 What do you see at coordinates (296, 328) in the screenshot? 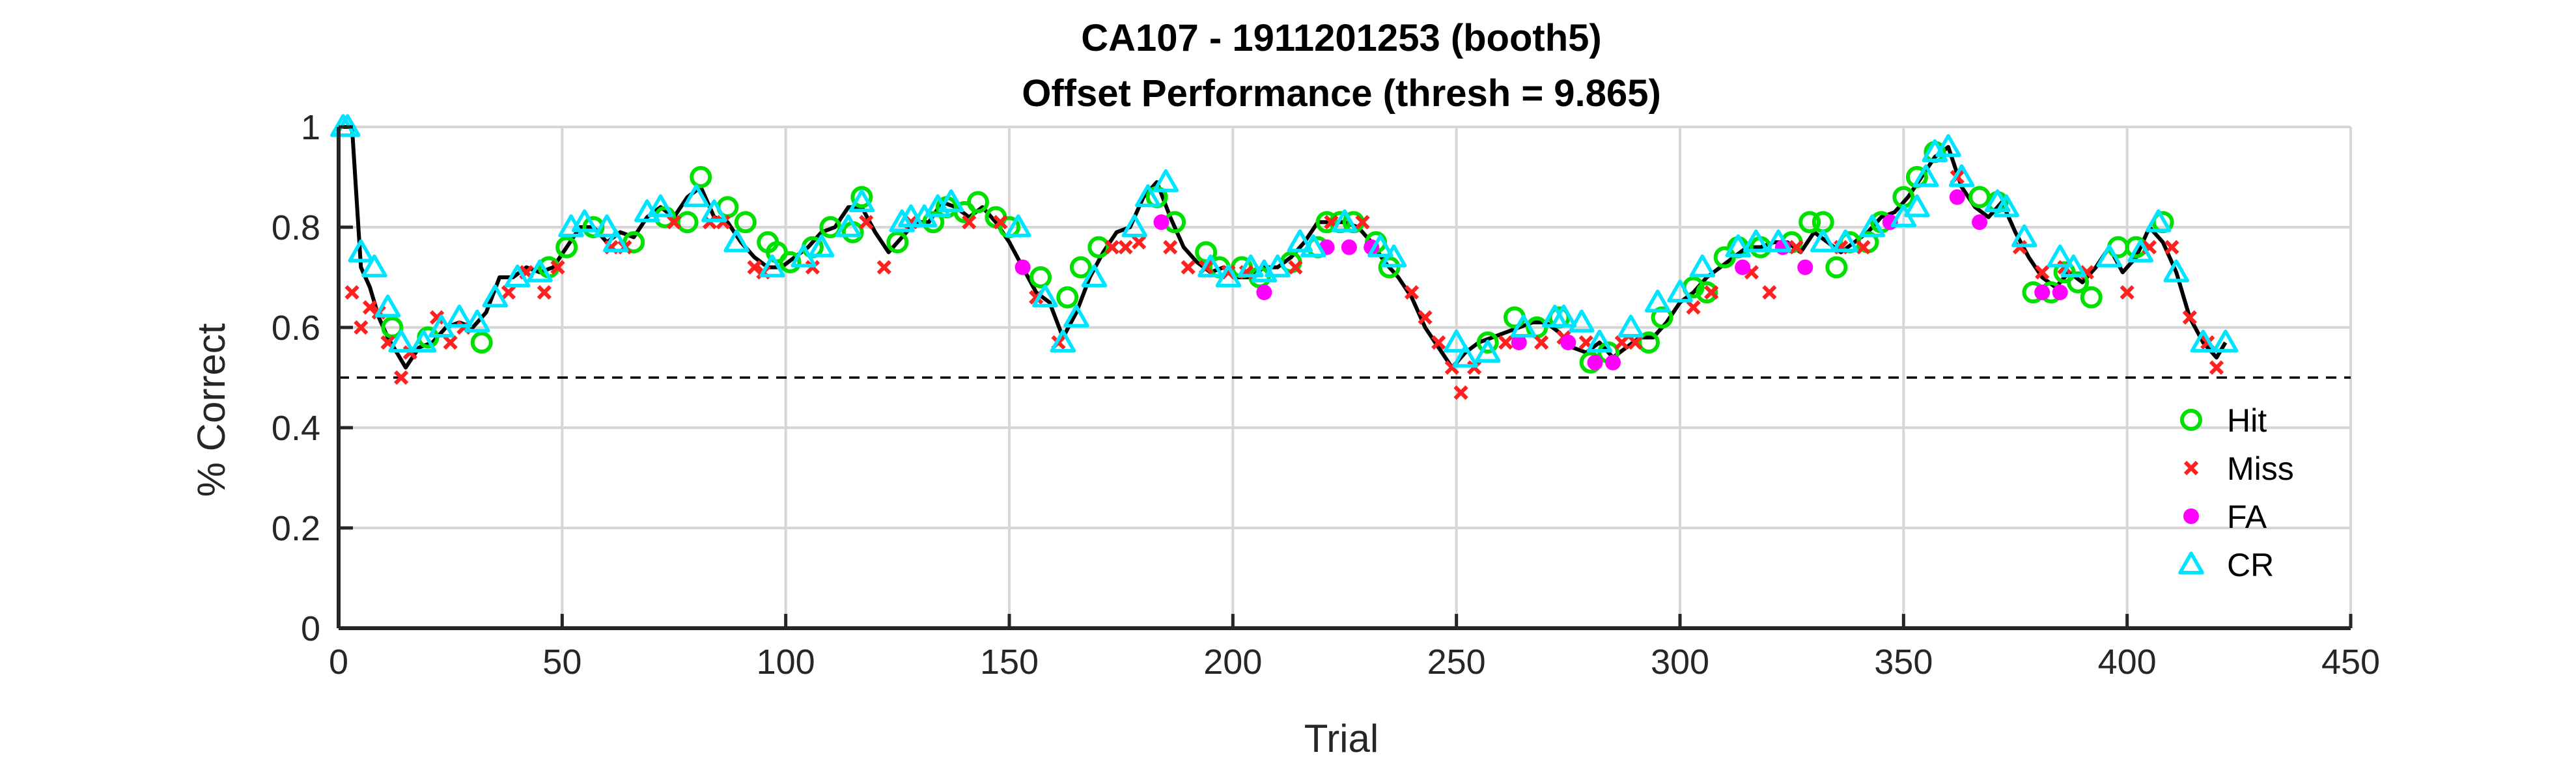
I see `y-tick-label: 0.6` at bounding box center [296, 328].